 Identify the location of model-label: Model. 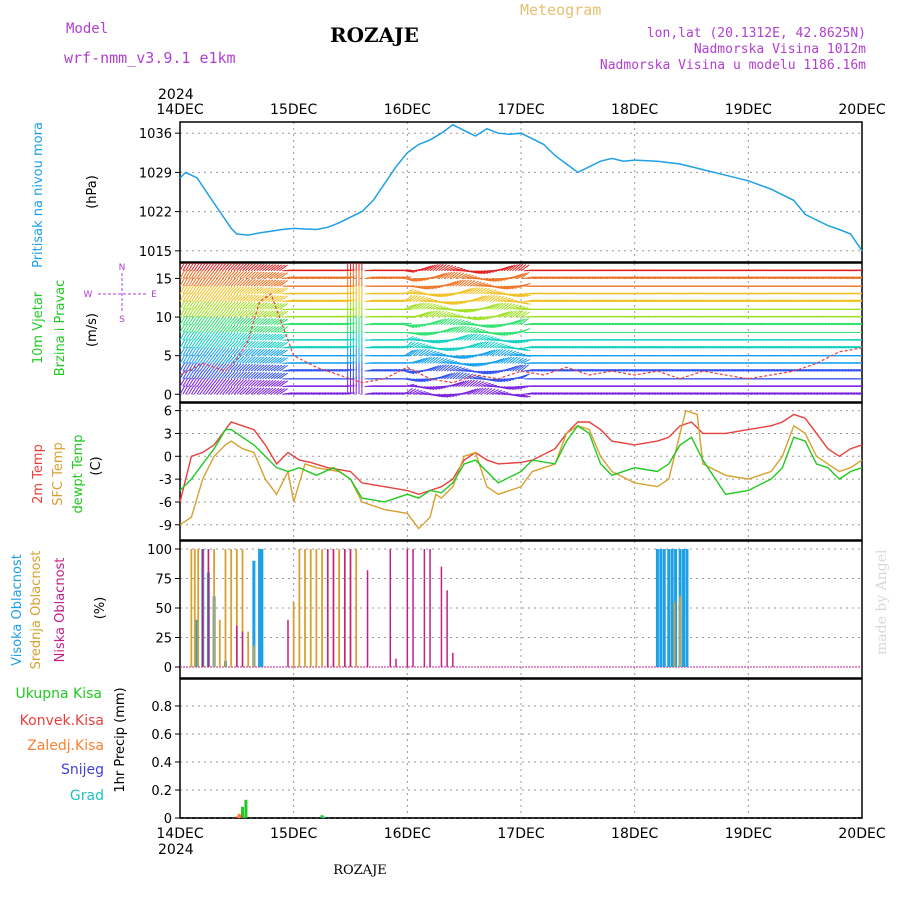
(87, 29).